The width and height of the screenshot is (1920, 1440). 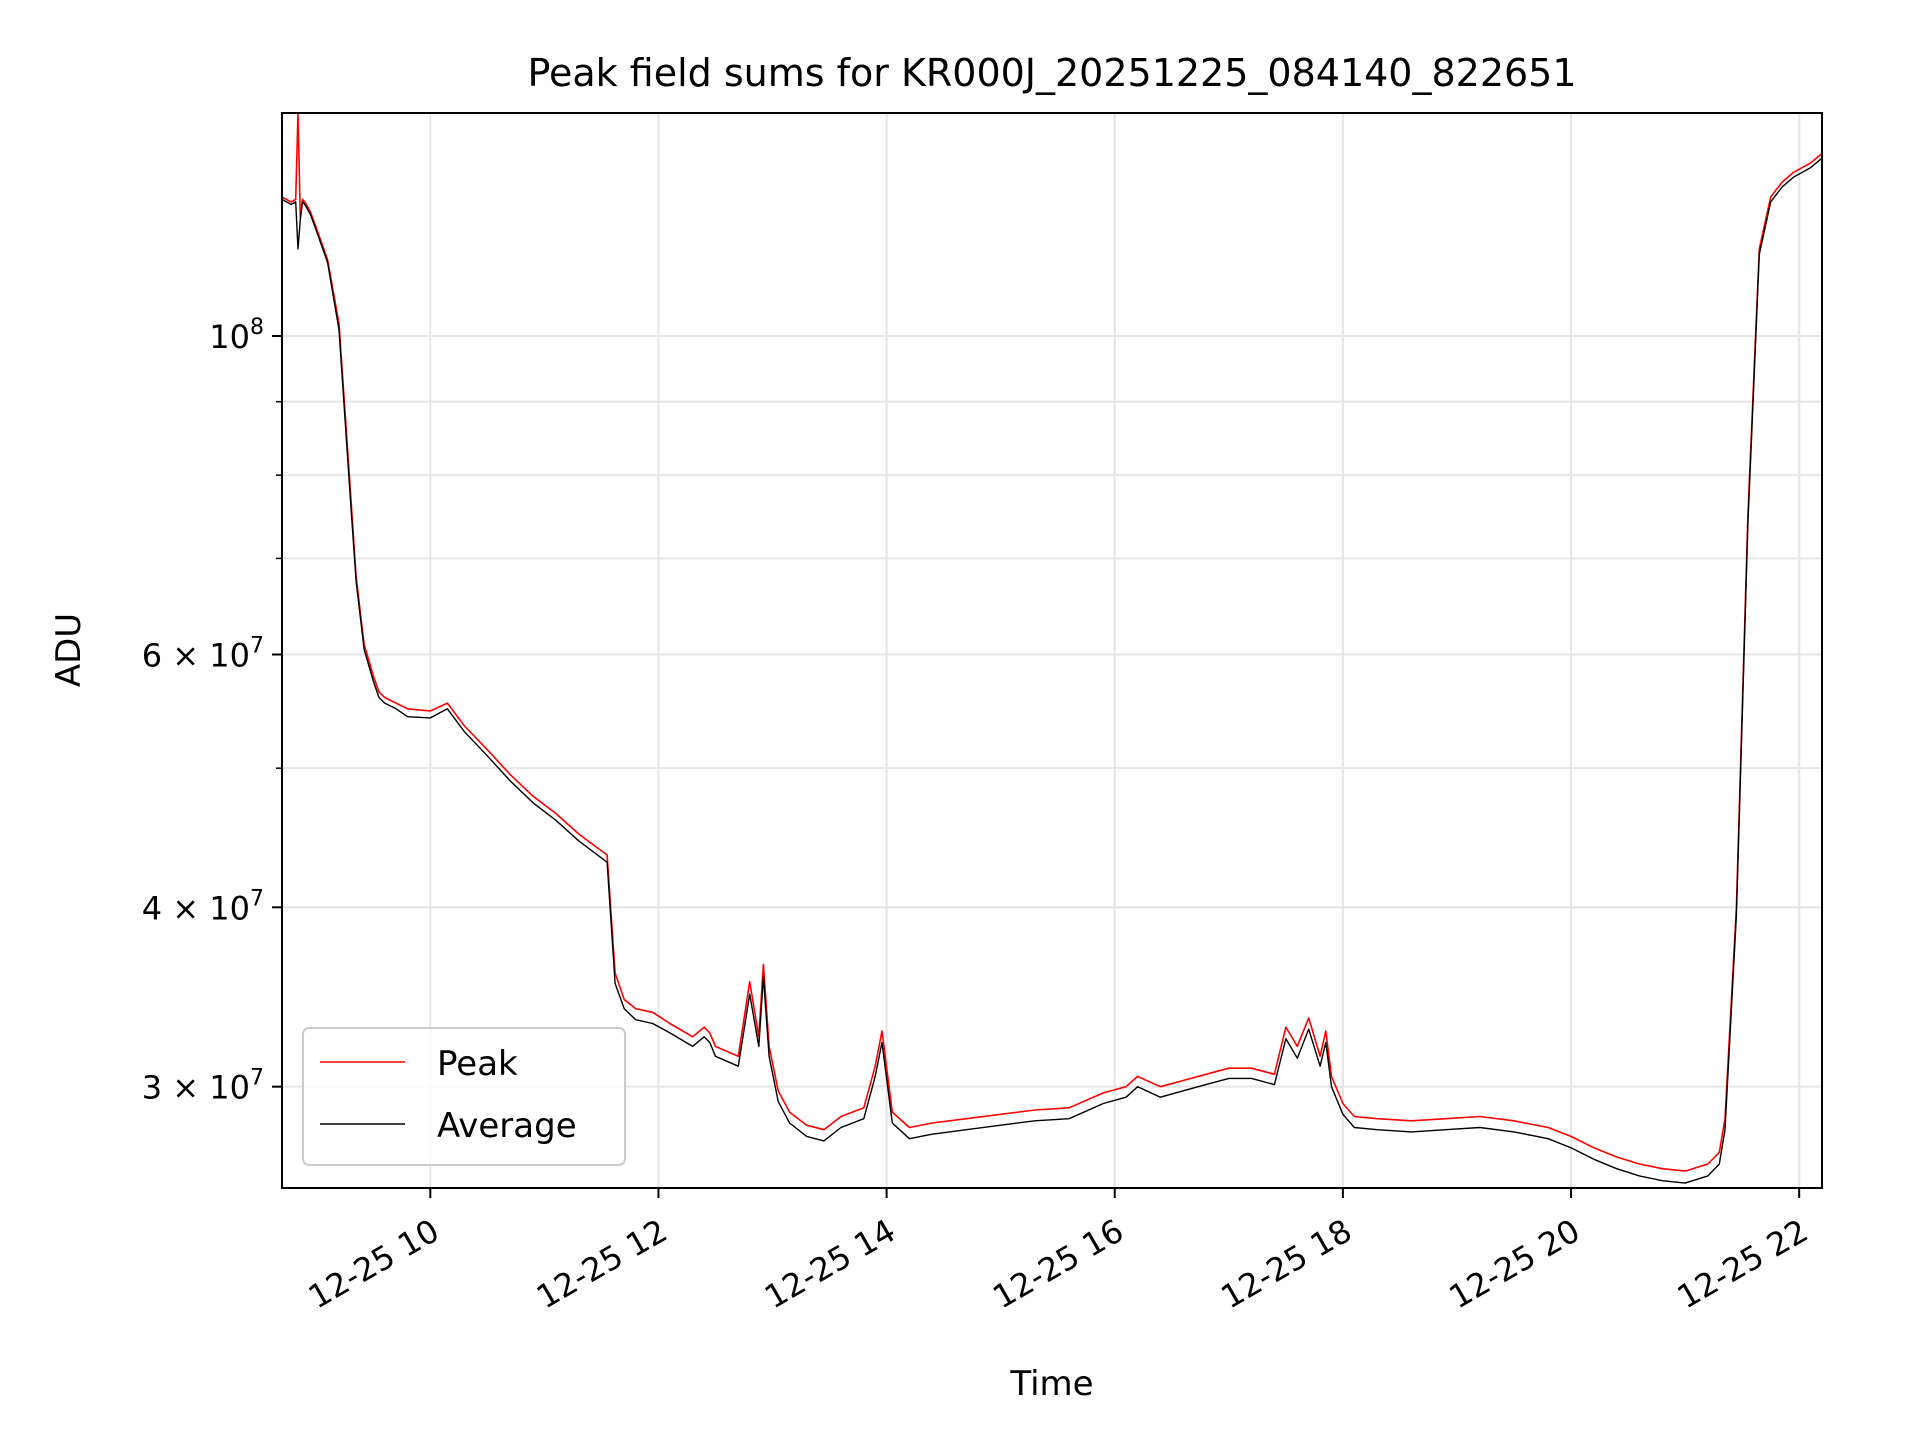 I want to click on y-tick-label: 3 × 107, so click(x=203, y=1086).